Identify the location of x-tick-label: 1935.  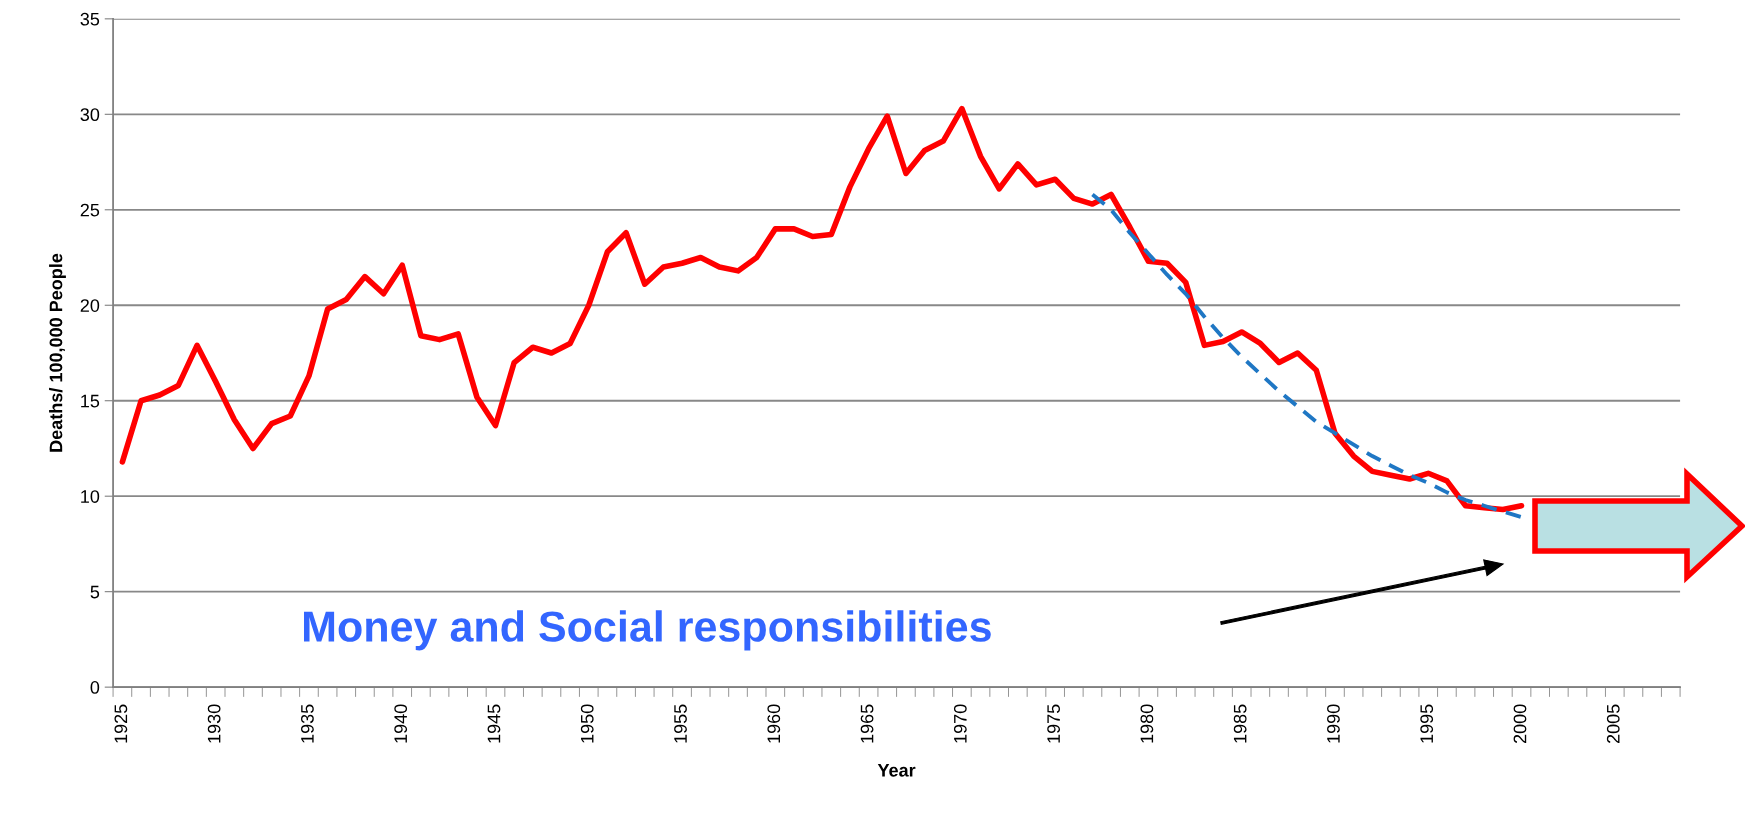
(307, 723).